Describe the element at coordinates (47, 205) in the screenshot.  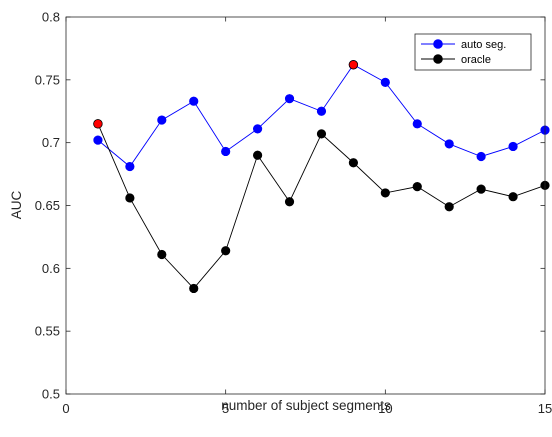
I see `y-tick-label: 0.65` at that location.